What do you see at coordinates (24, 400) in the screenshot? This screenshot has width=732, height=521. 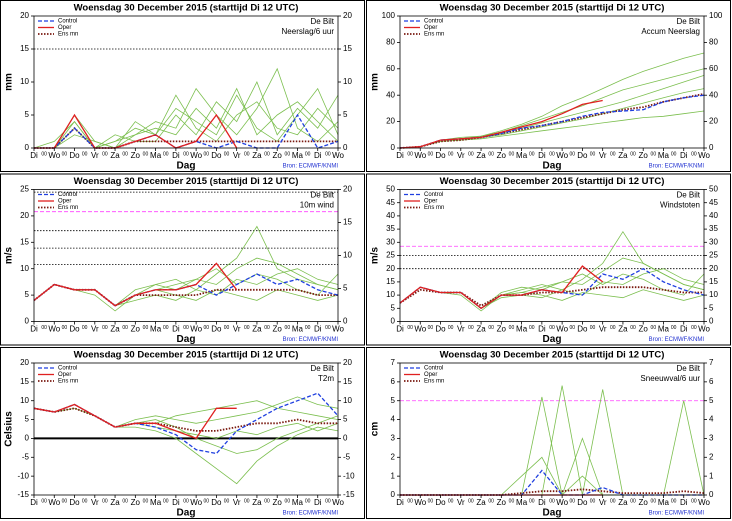 I see `y-tick-label: 10` at bounding box center [24, 400].